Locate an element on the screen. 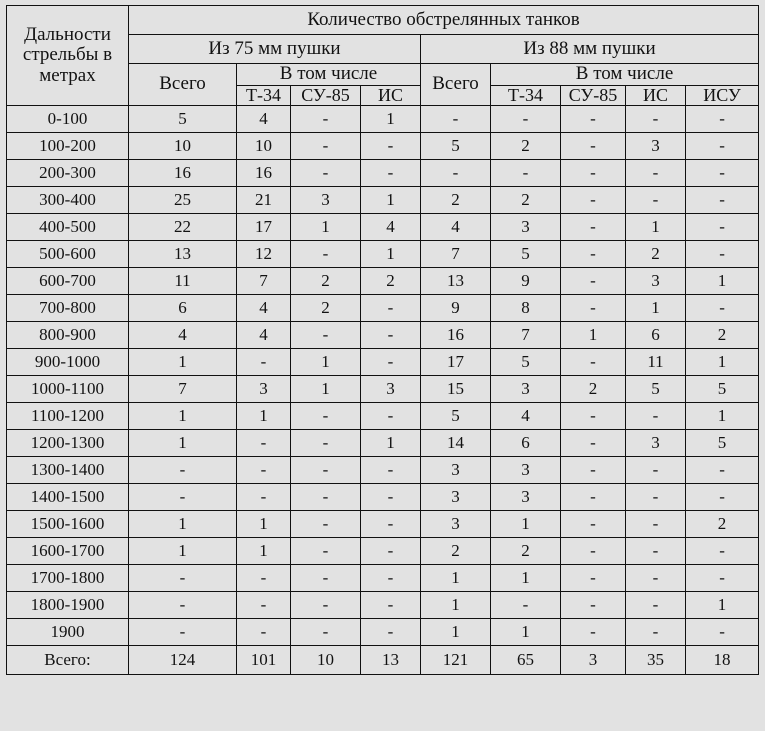  range-label: 700-800 is located at coordinates (67, 307).